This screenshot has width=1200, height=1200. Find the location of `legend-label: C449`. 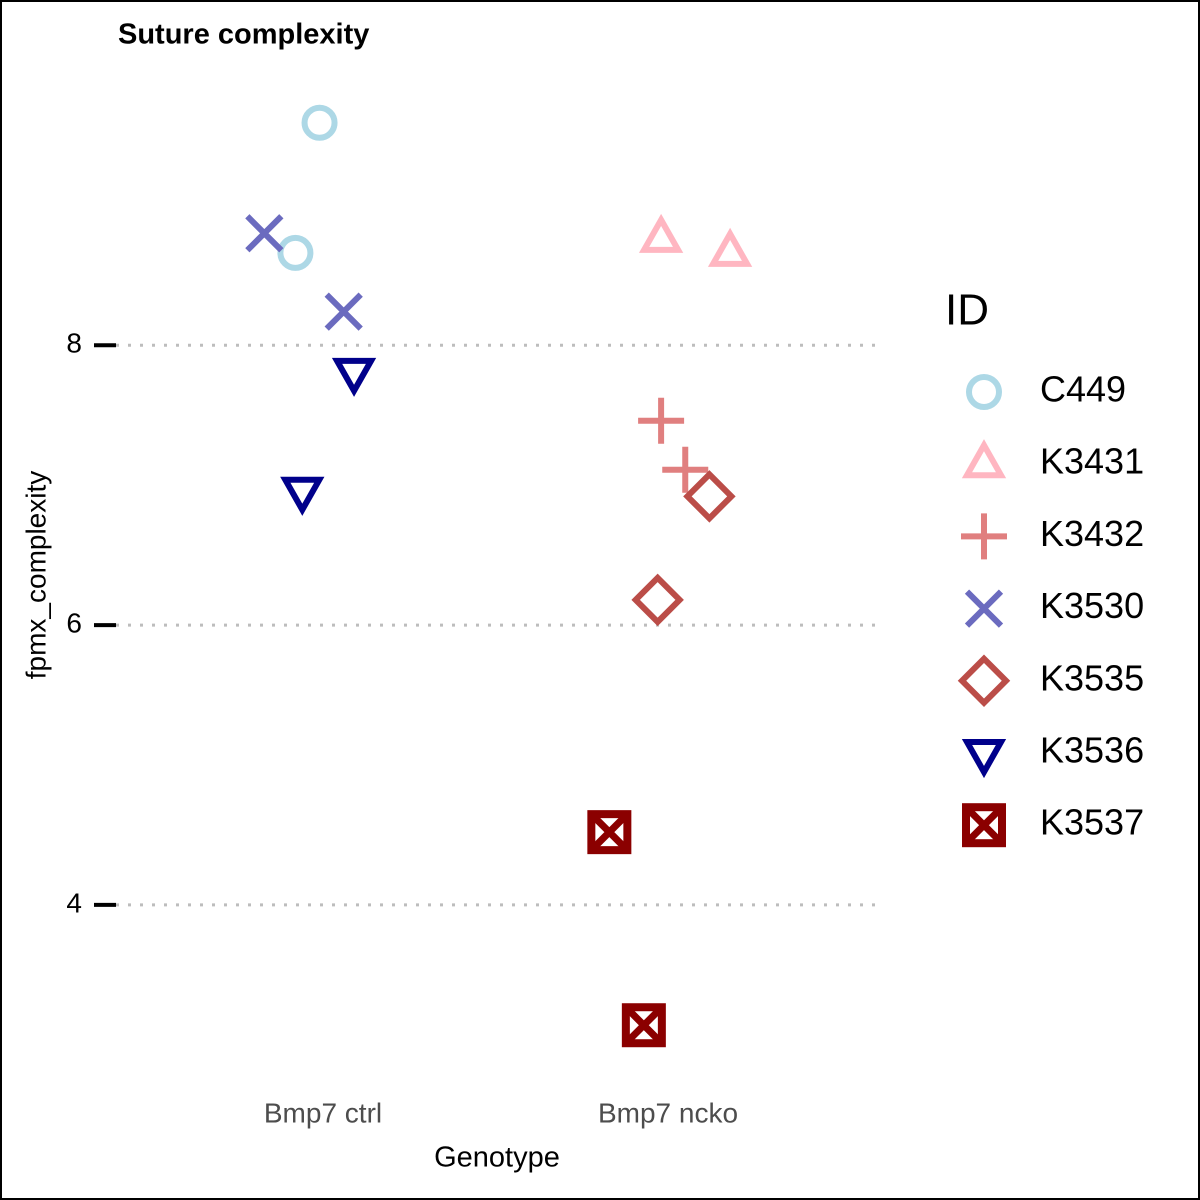

legend-label: C449 is located at coordinates (1083, 389).